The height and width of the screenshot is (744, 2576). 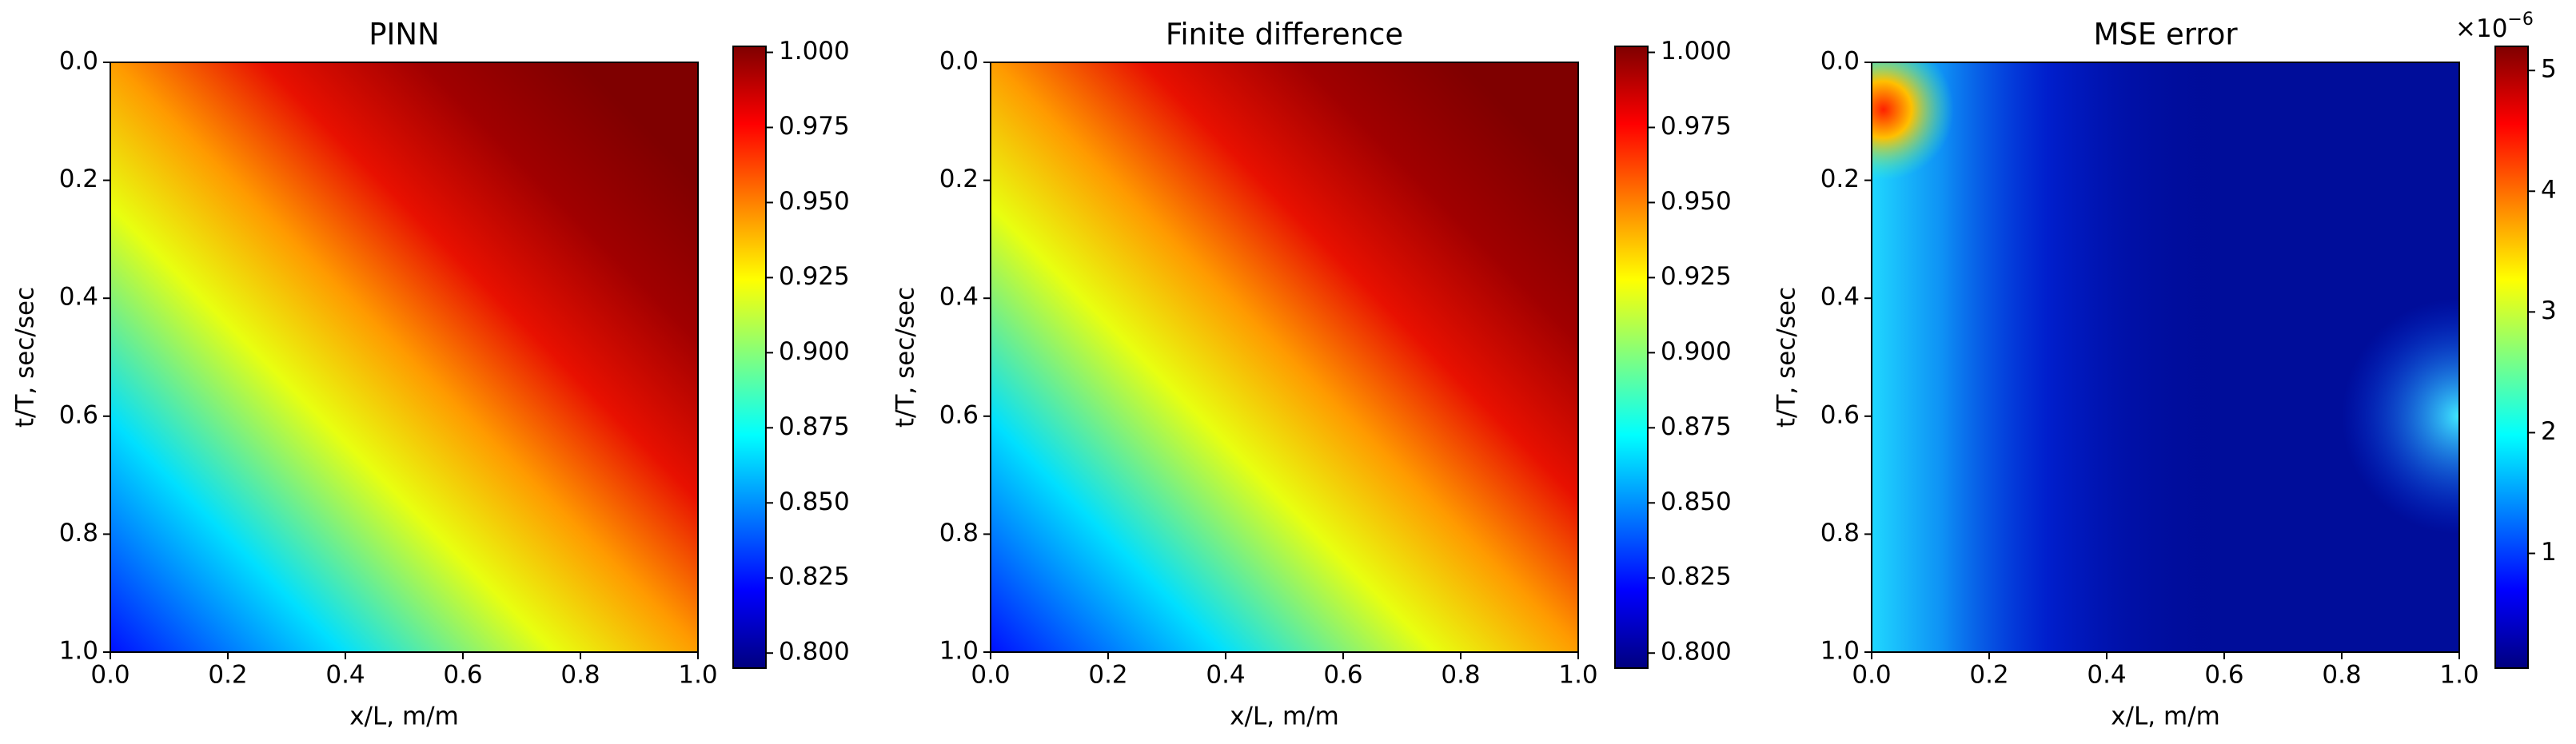 I want to click on colorbar-offset-label: ×10⁻⁶, so click(x=2494, y=27).